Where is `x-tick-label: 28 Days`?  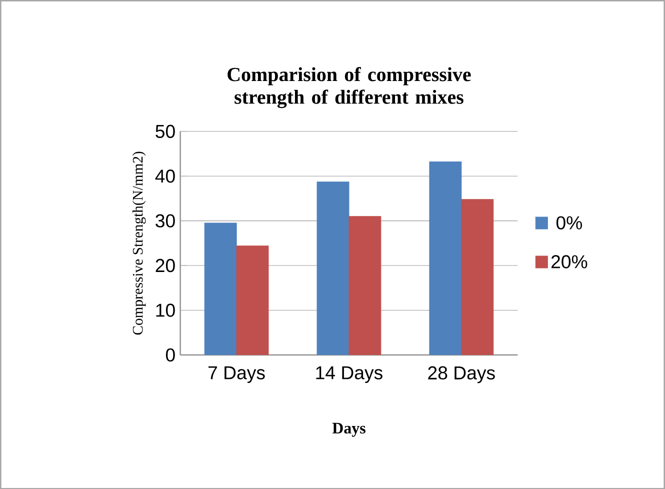 x-tick-label: 28 Days is located at coordinates (461, 375).